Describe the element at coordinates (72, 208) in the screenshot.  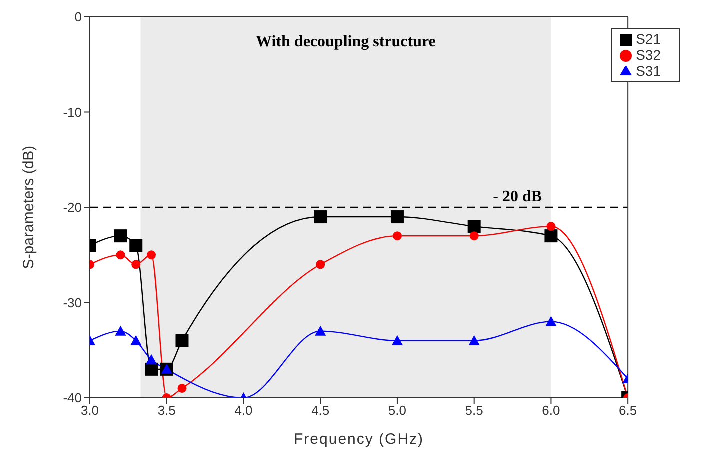
I see `y-tick-label: -20` at that location.